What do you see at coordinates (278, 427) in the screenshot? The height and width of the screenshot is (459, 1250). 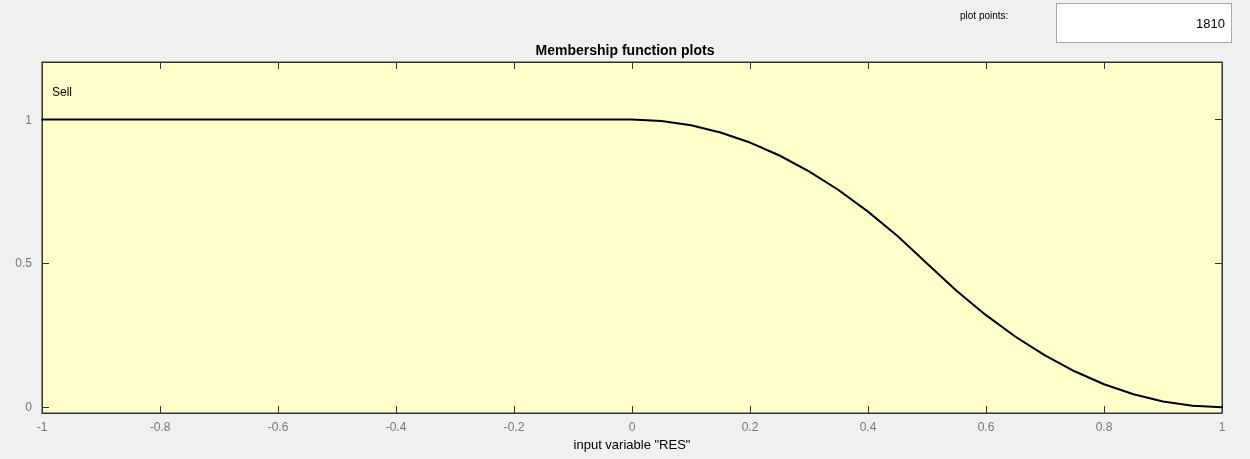 I see `x-tick-label: -0.6` at bounding box center [278, 427].